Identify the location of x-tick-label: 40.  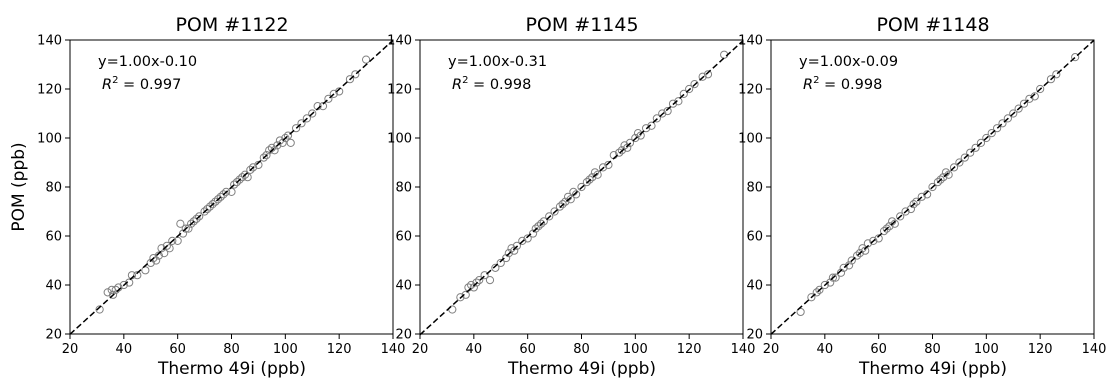
(474, 349).